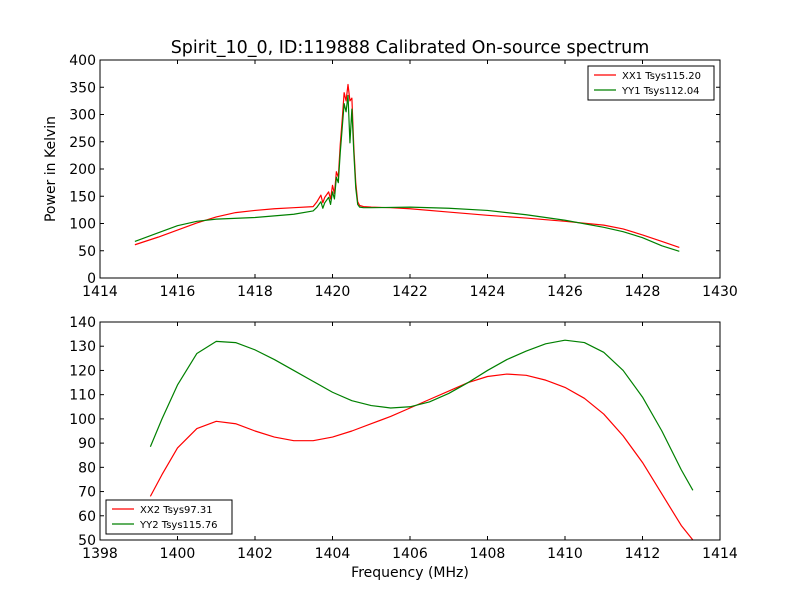 The image size is (800, 604). Describe the element at coordinates (410, 292) in the screenshot. I see `x-tick-label: 1422` at that location.